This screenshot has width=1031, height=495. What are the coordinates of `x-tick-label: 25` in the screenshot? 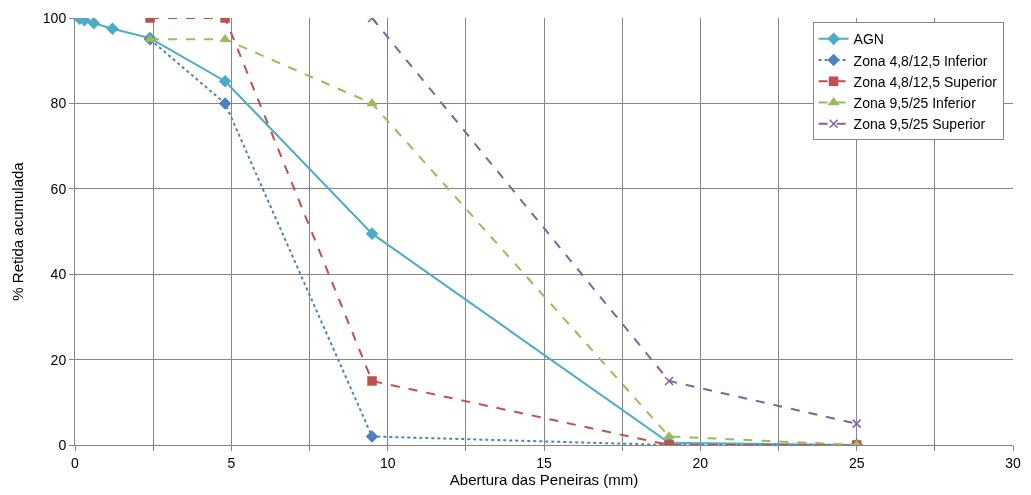 It's located at (856, 462).